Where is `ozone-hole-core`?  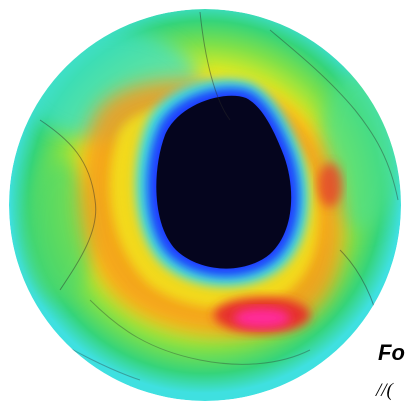
ozone-hole-core is located at coordinates (224, 182).